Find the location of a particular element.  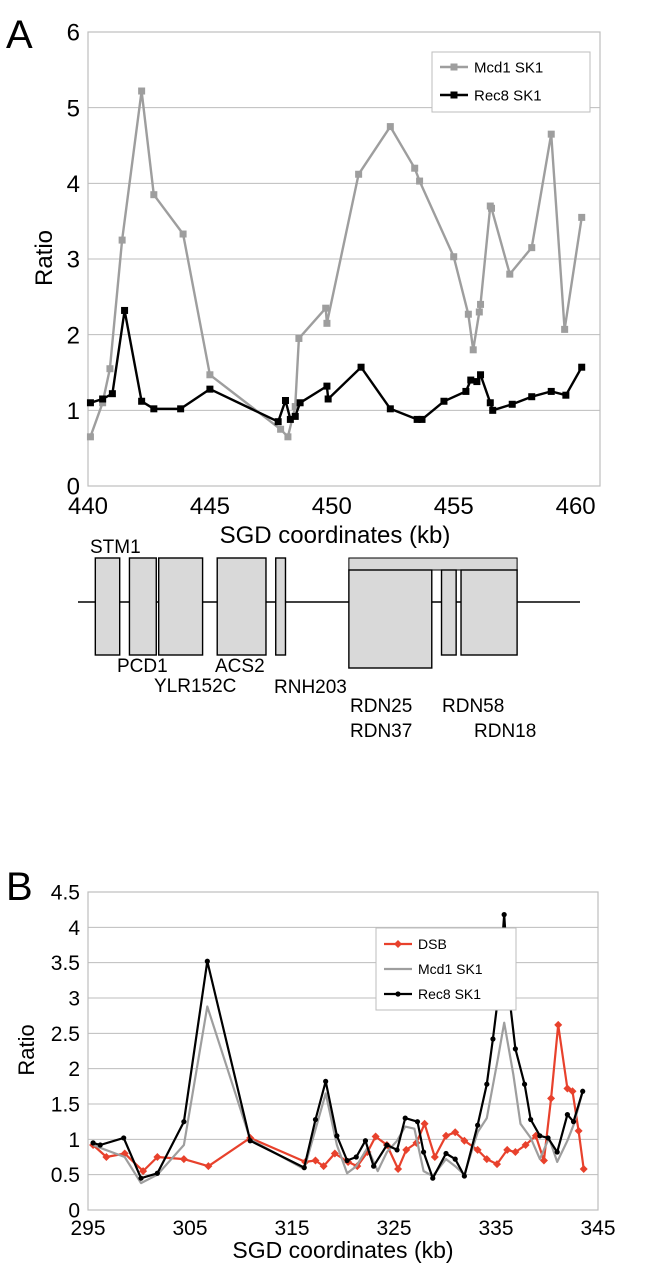

panel-b-x-tick-label: 345 is located at coordinates (597, 1228).